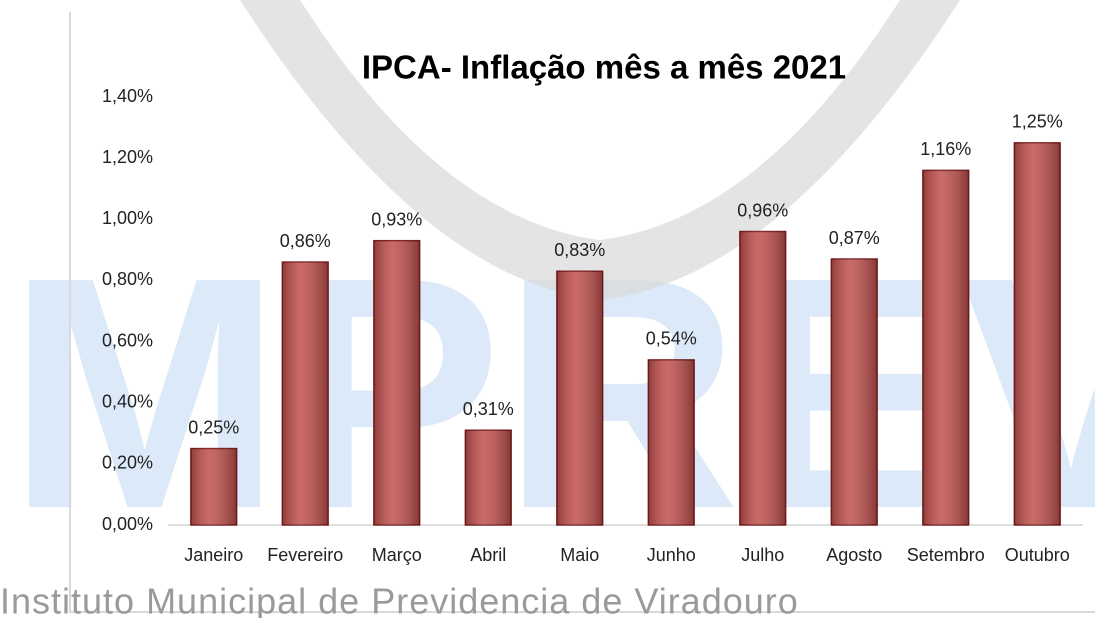 The height and width of the screenshot is (618, 1095). Describe the element at coordinates (127, 401) in the screenshot. I see `y-tick-label: 0,40%` at that location.